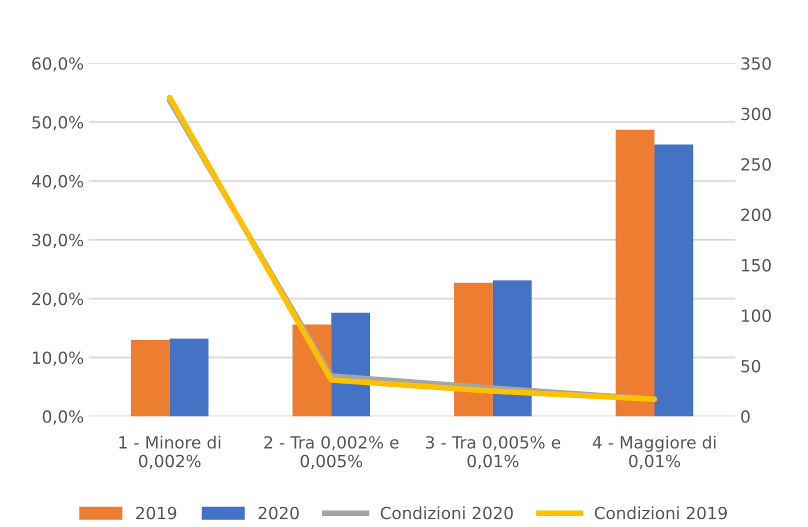  What do you see at coordinates (63, 417) in the screenshot?
I see `y-tick-label: 0,0%` at bounding box center [63, 417].